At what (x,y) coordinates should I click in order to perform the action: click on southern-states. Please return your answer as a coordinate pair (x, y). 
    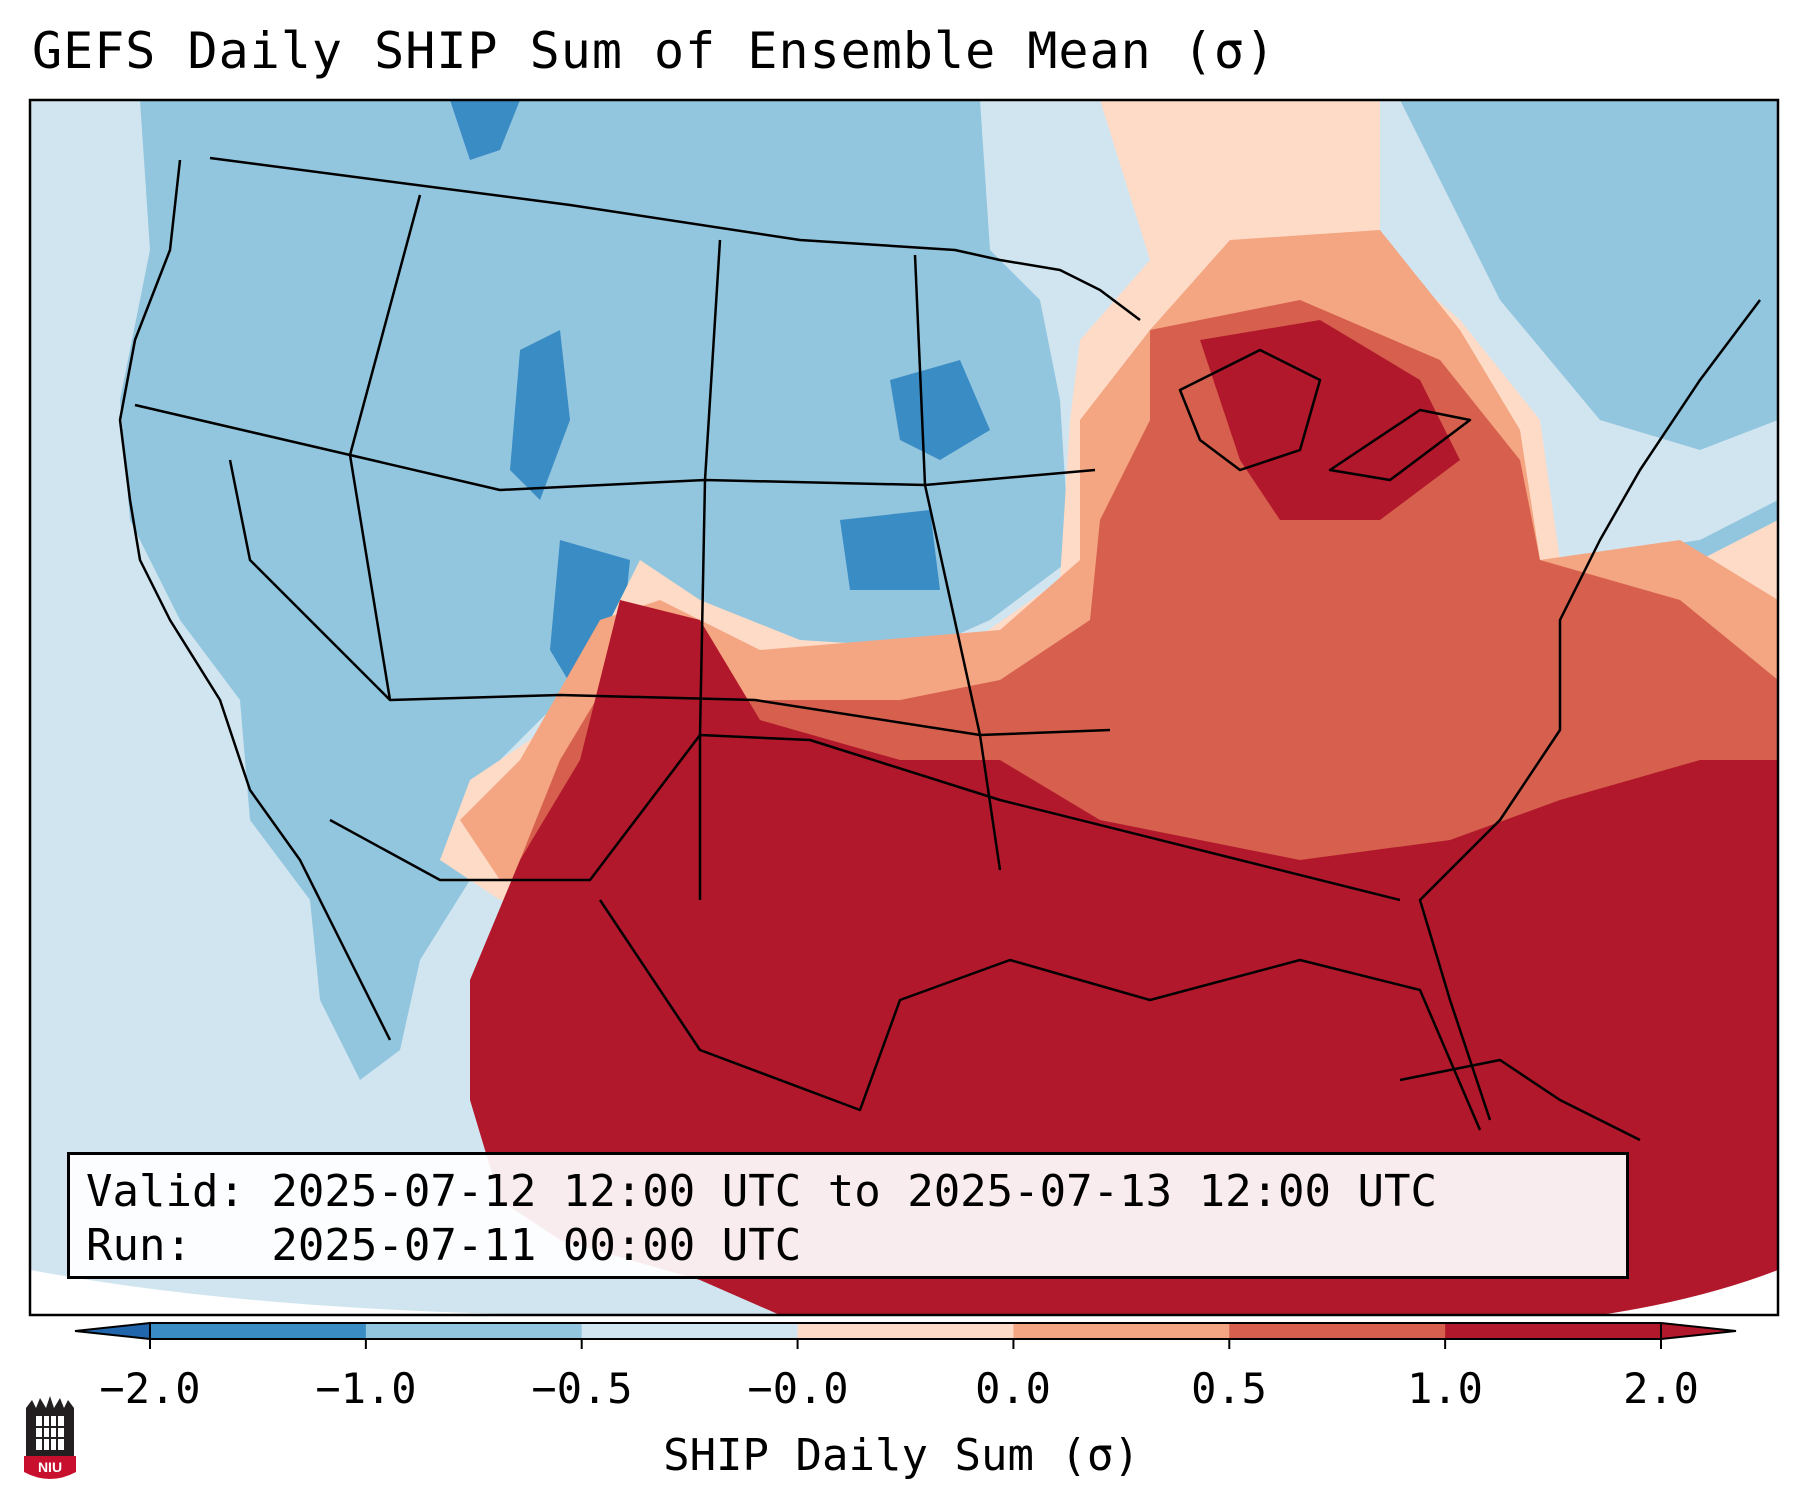
    Looking at the image, I should click on (865, 817).